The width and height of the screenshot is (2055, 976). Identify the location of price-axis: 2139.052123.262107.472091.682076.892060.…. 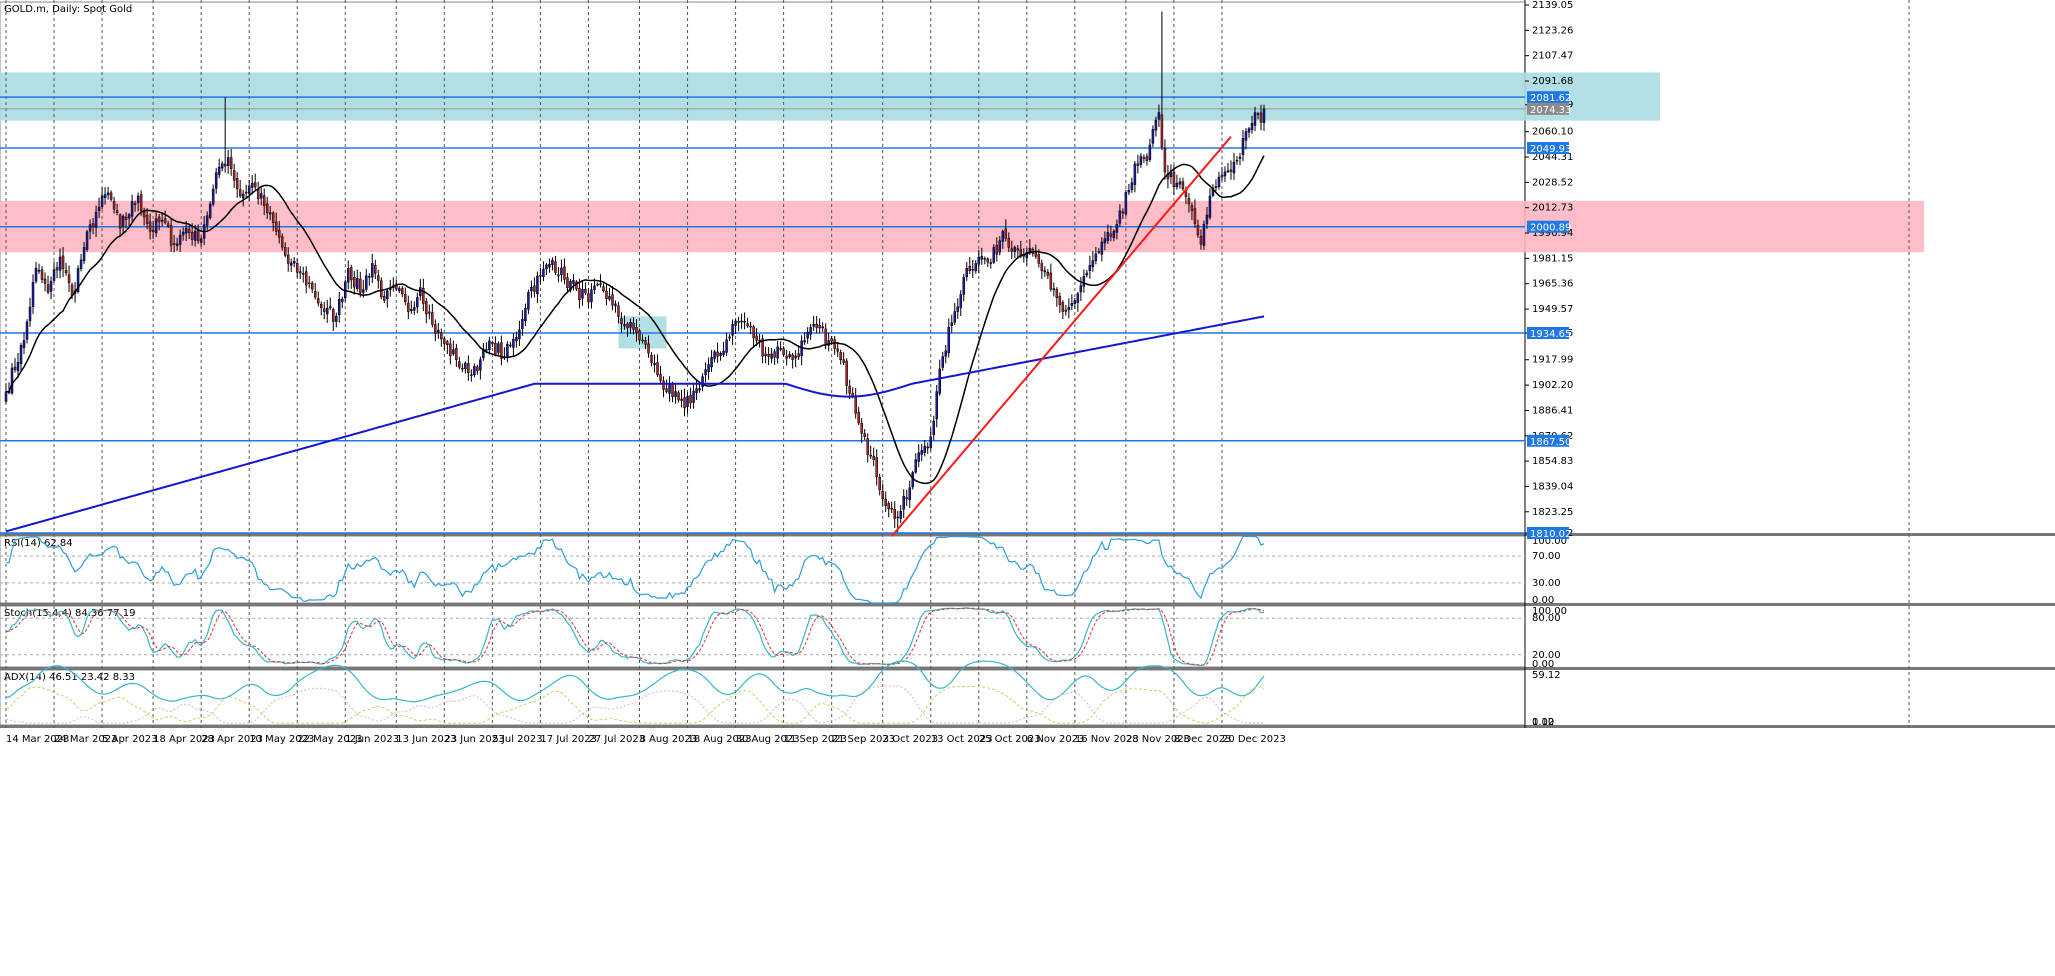
(1549, 270).